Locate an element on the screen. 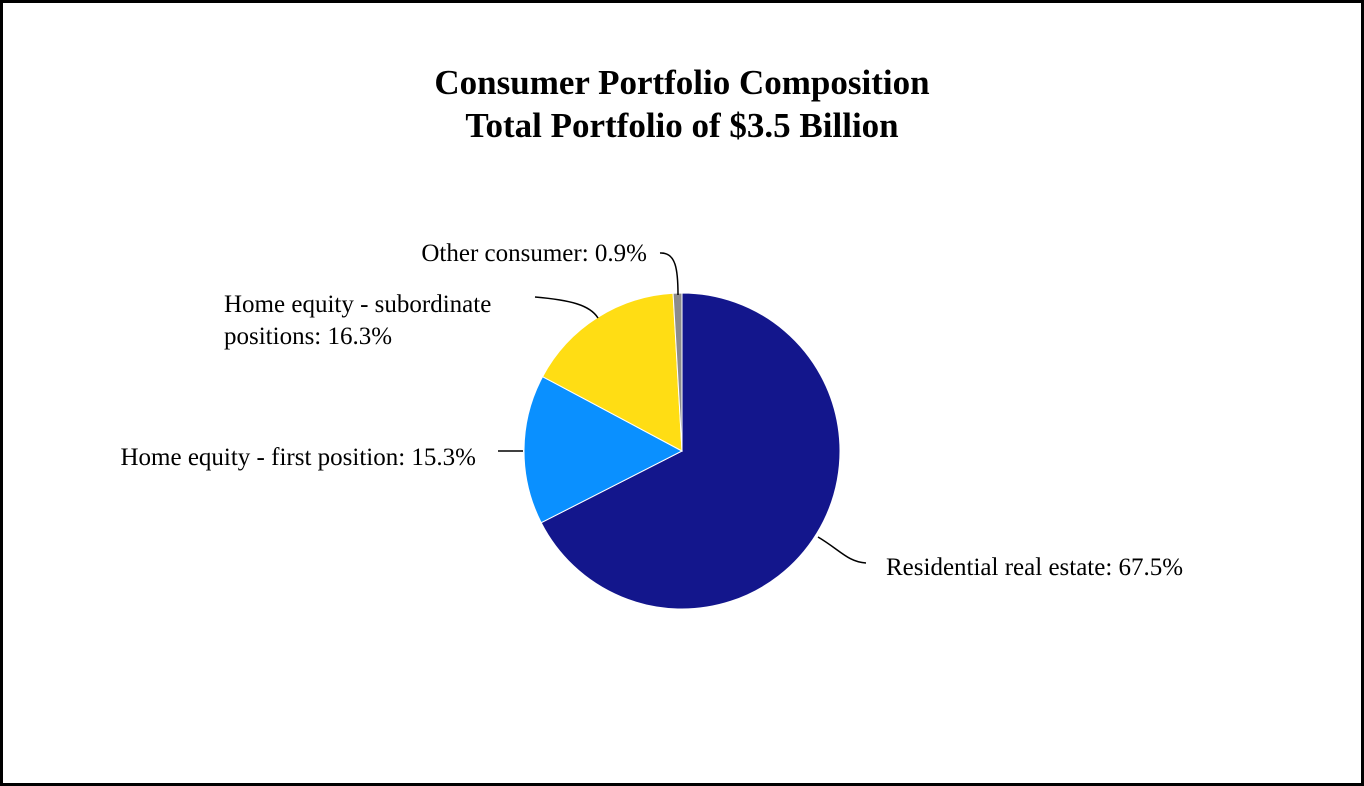 The width and height of the screenshot is (1364, 786). leader-line-home-equity-subordinate-positions is located at coordinates (566, 307).